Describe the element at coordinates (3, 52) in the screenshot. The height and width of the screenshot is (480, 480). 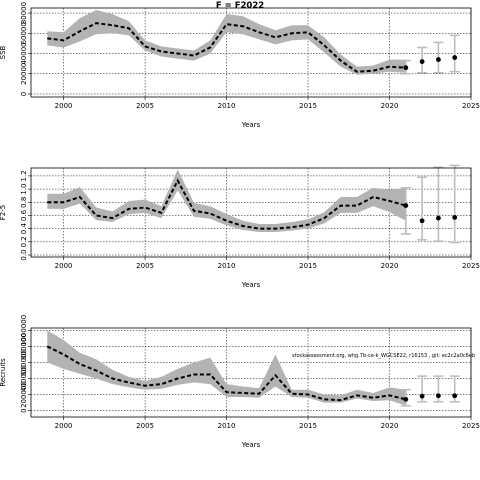
I see `y-axis-label: SSB` at that location.